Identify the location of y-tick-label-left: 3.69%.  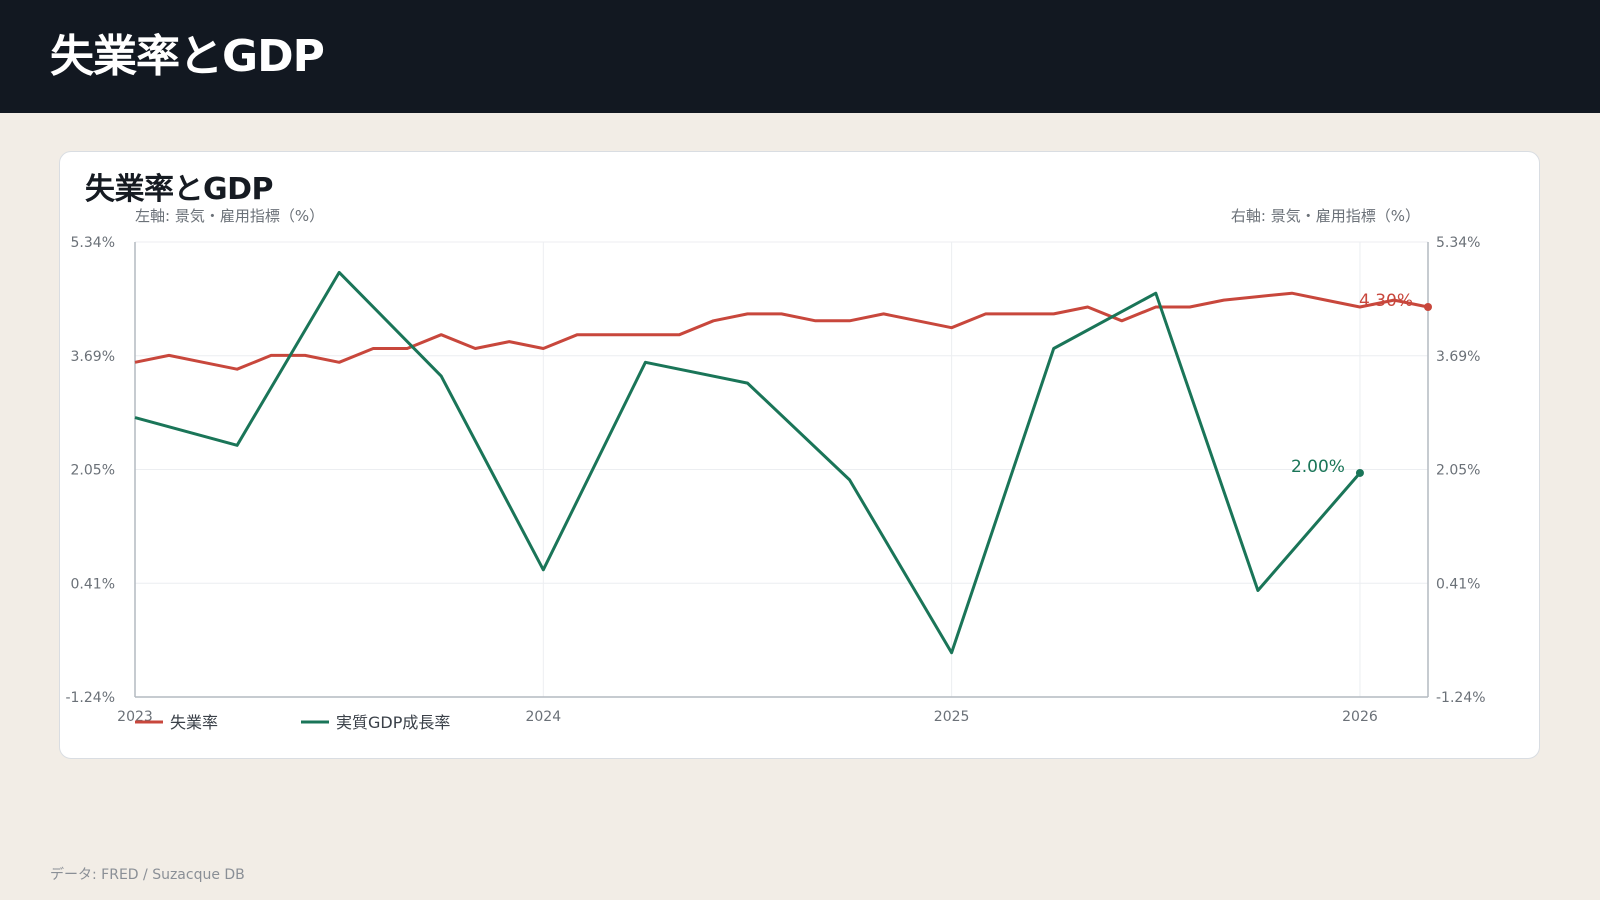
(93, 357).